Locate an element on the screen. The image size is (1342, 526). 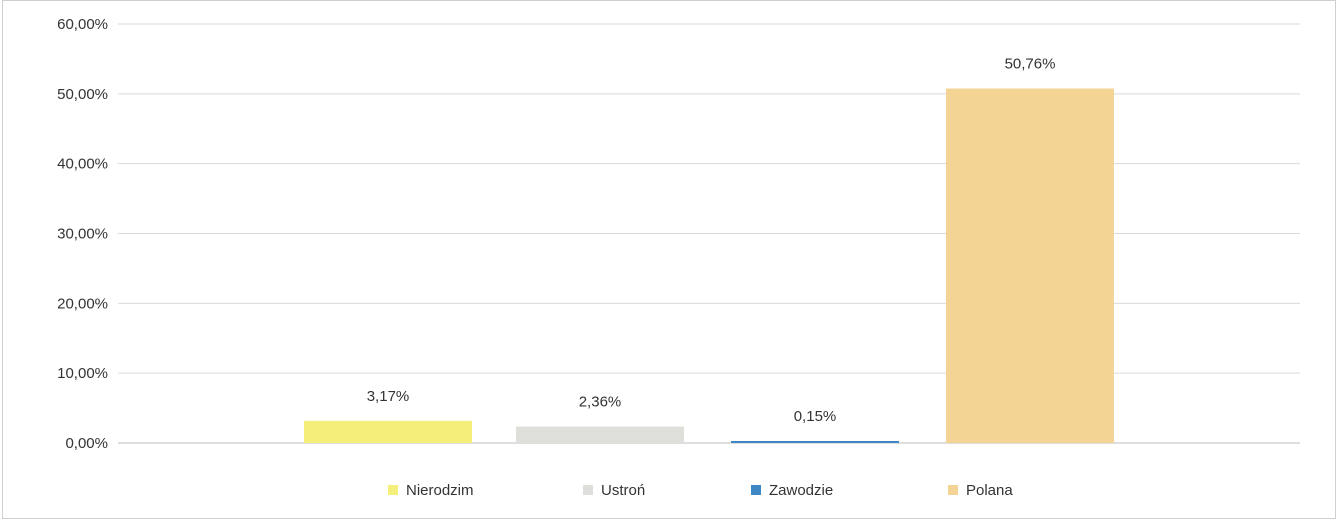
legend-label-zawodzie: Zawodzie is located at coordinates (801, 490).